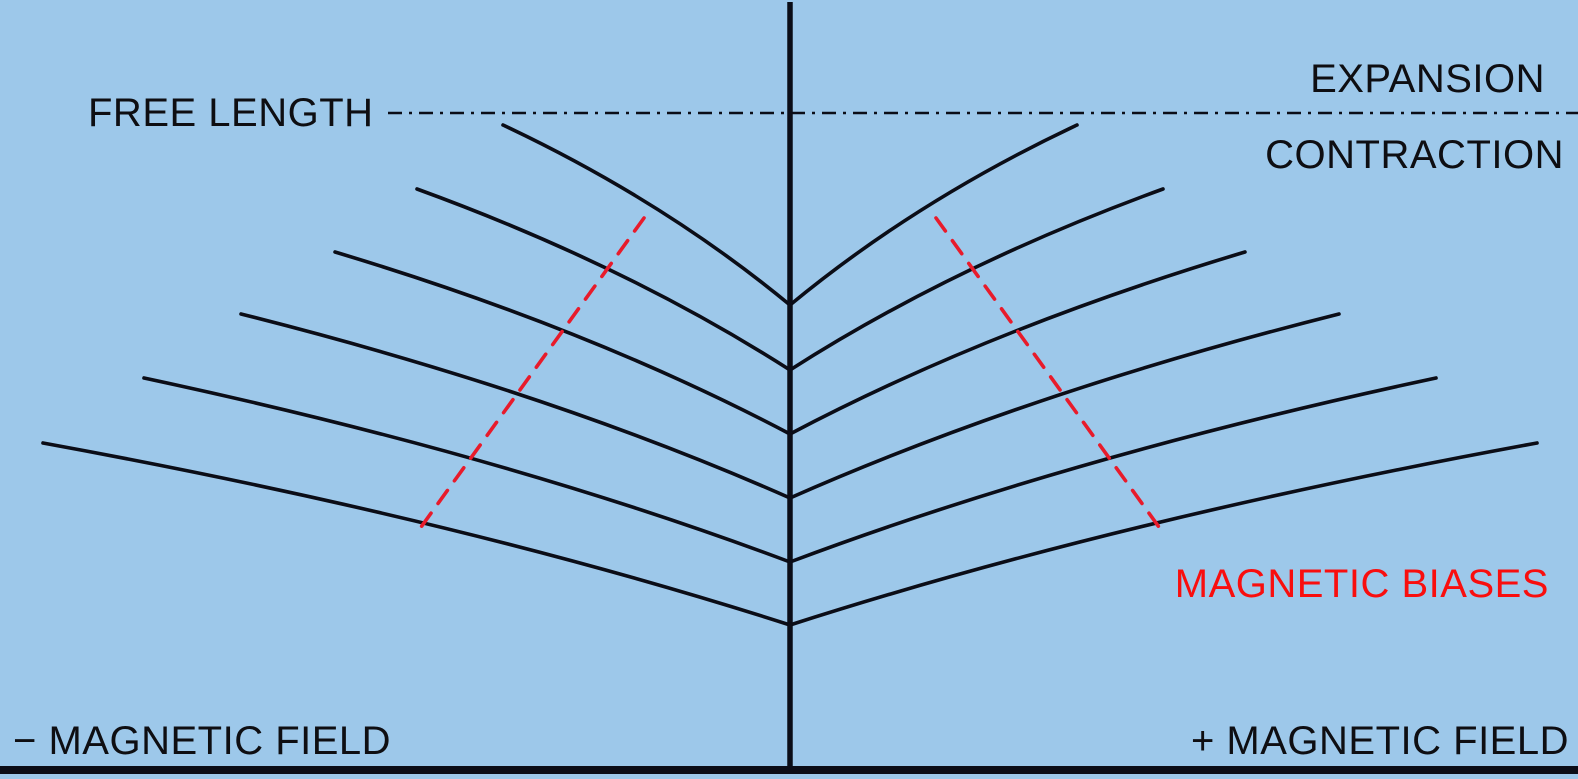 The width and height of the screenshot is (1578, 779). What do you see at coordinates (1379, 741) in the screenshot?
I see `positive-magnetic-field-label: + MAGNETIC FIELD` at bounding box center [1379, 741].